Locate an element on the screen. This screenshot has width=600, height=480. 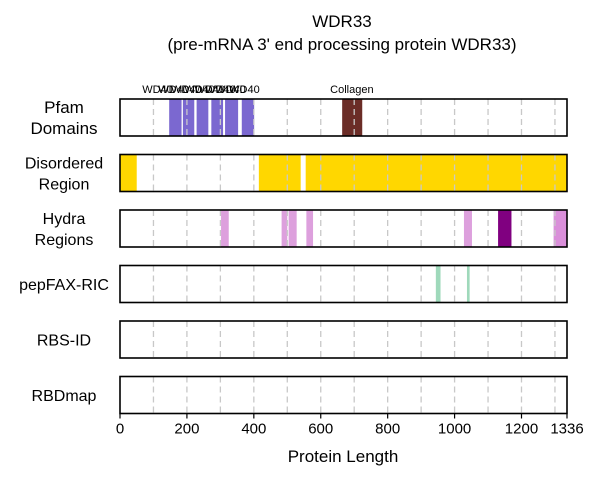
x-tick-label: 800 is located at coordinates (387, 429).